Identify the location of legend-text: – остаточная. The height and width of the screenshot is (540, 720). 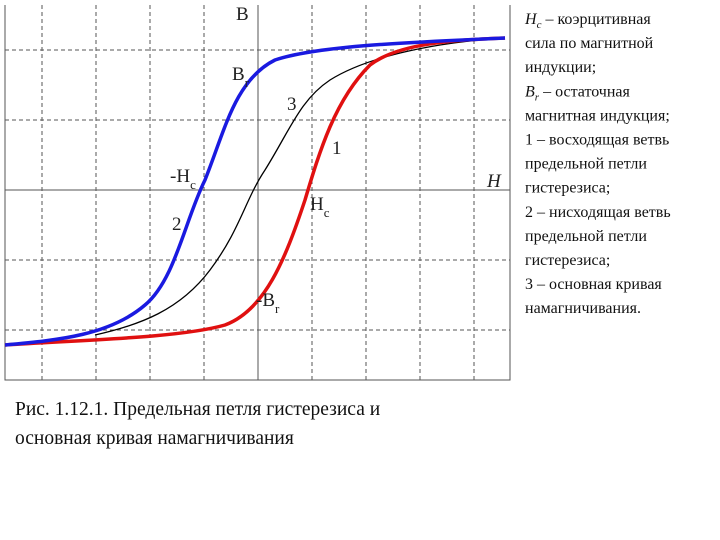
(584, 91).